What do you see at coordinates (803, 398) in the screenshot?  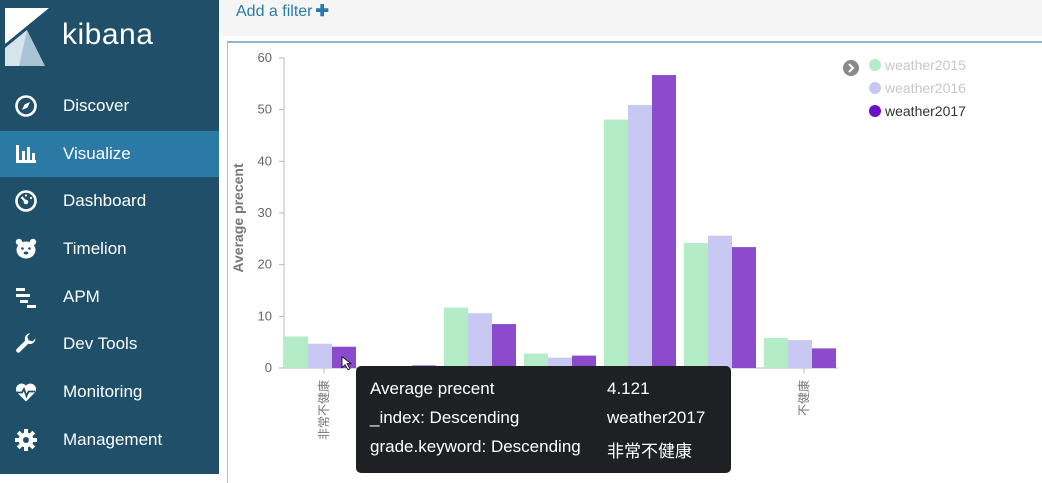 I see `x-tick-label: 不健康` at bounding box center [803, 398].